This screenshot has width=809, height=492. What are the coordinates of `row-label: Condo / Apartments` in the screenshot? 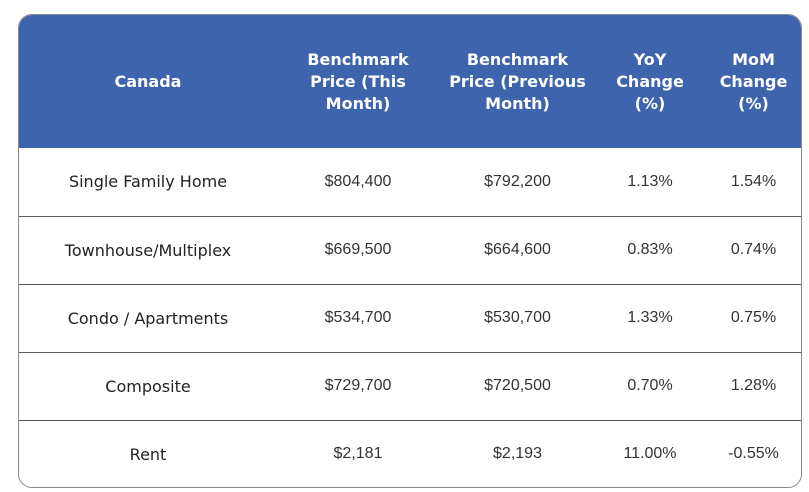 It's located at (148, 317).